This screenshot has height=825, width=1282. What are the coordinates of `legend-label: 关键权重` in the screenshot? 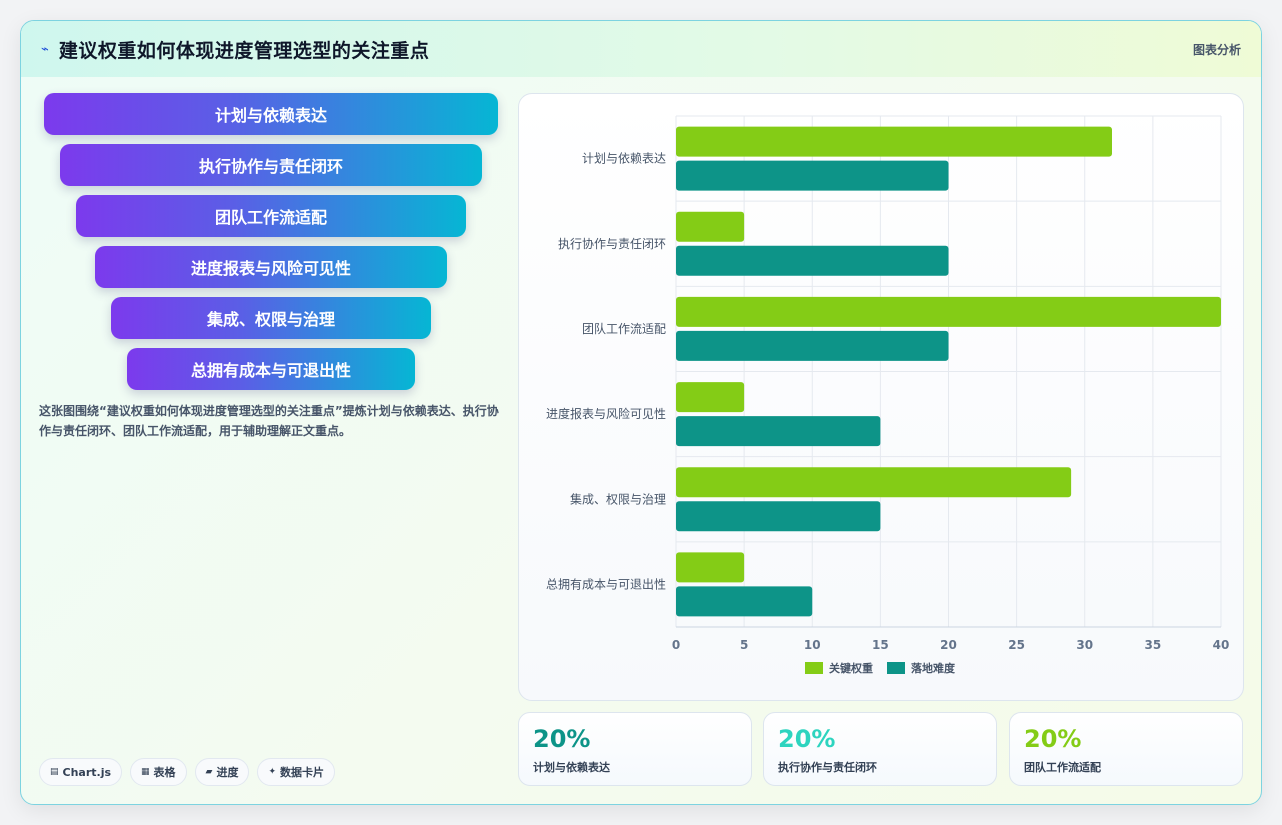 It's located at (851, 668).